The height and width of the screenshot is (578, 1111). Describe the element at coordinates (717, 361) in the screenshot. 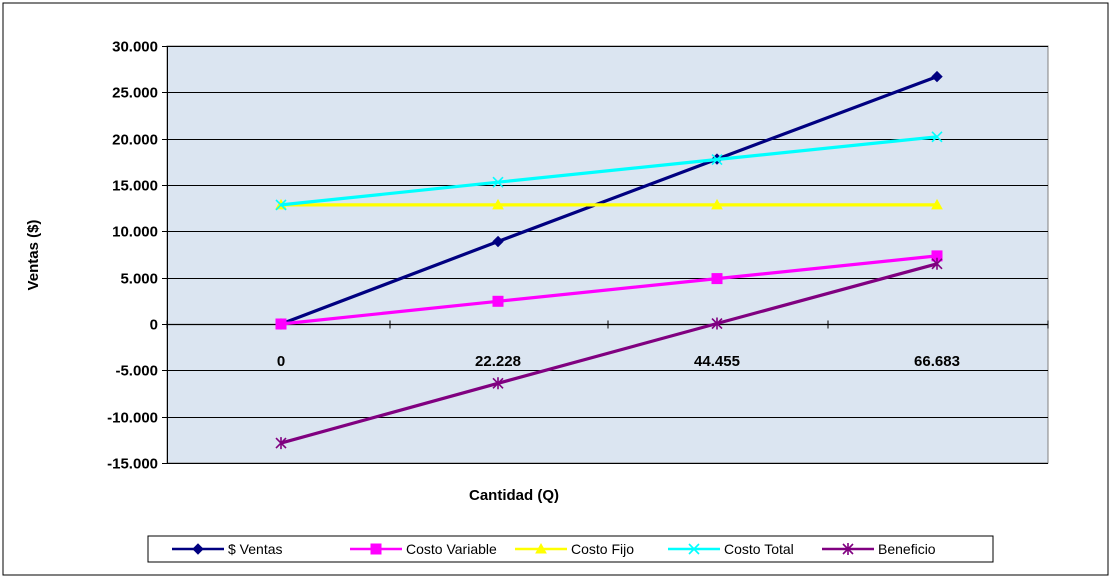

I see `x-tick-label: 44.455` at that location.